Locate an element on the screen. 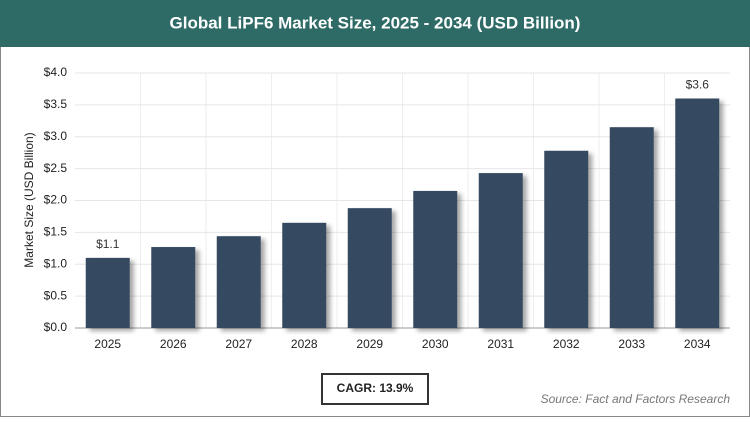  x-tick-label: 2034 is located at coordinates (697, 344).